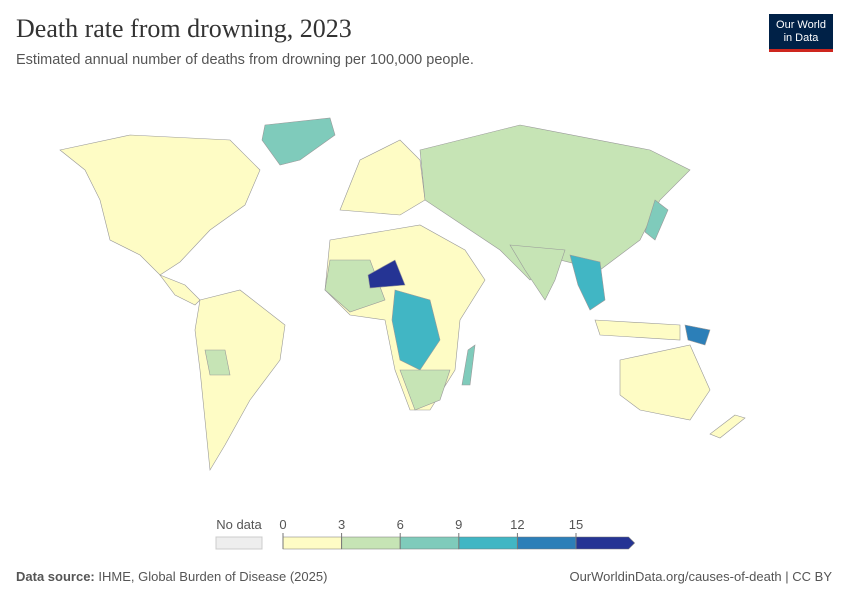 The width and height of the screenshot is (850, 600). I want to click on south-africa, so click(425, 390).